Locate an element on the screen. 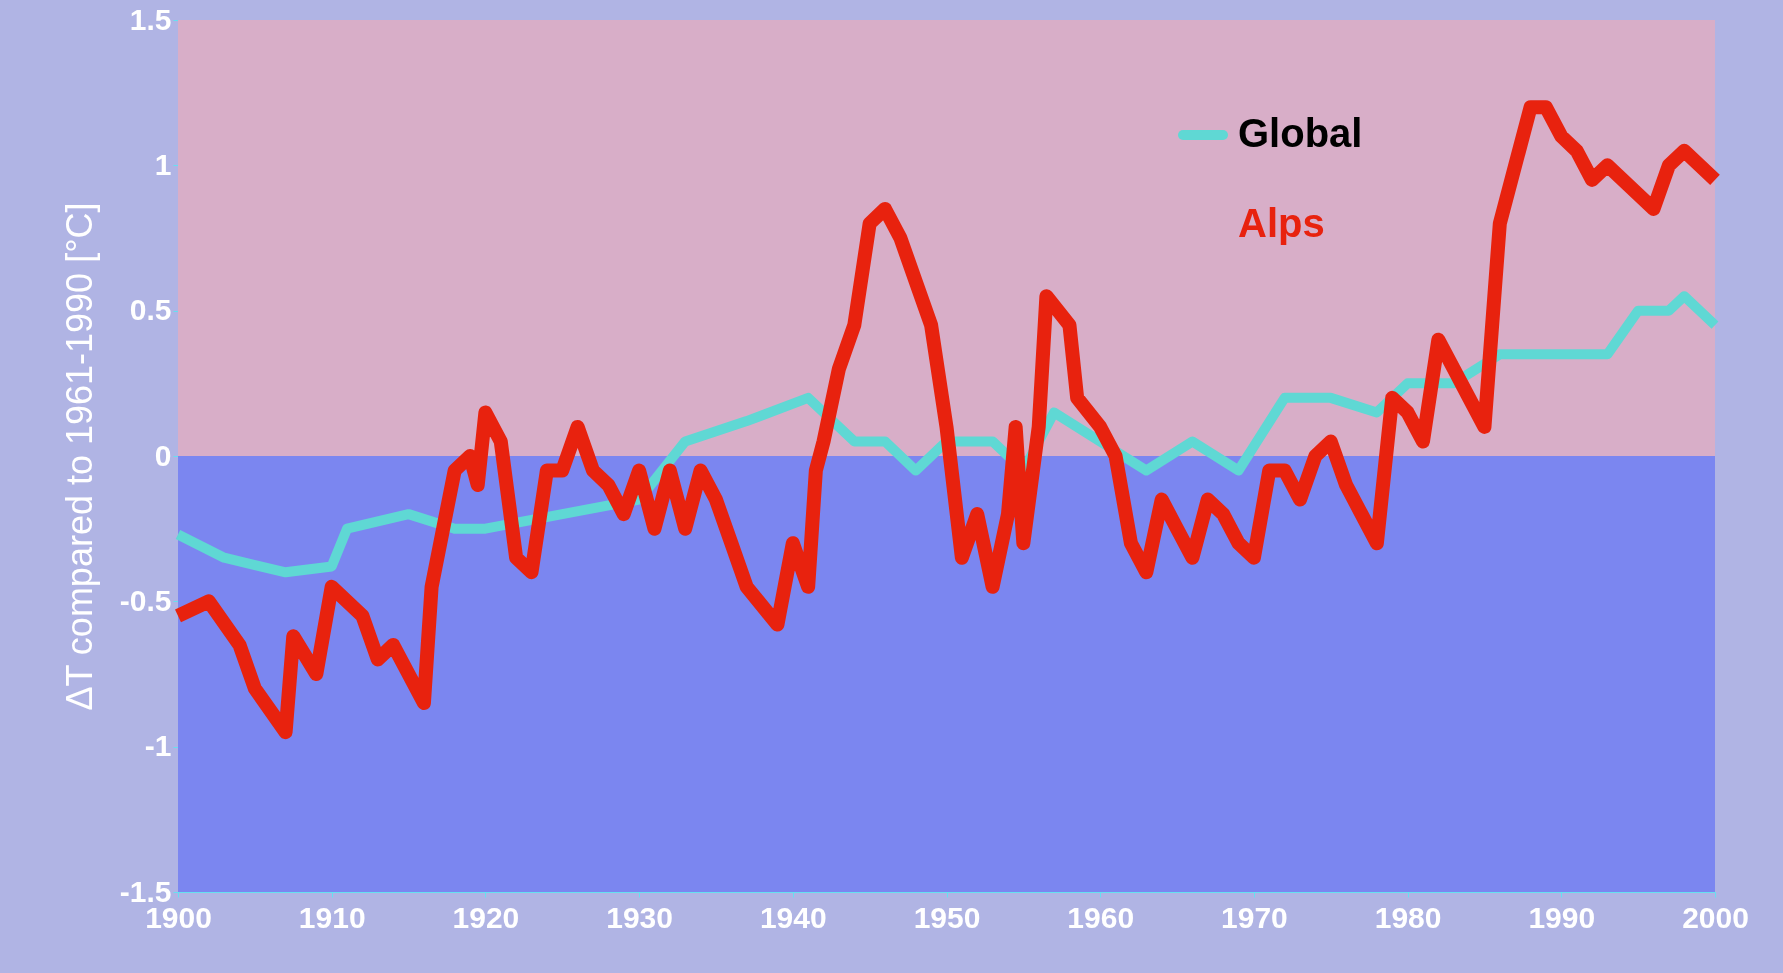  x-tick-label: 1970 is located at coordinates (1254, 917).